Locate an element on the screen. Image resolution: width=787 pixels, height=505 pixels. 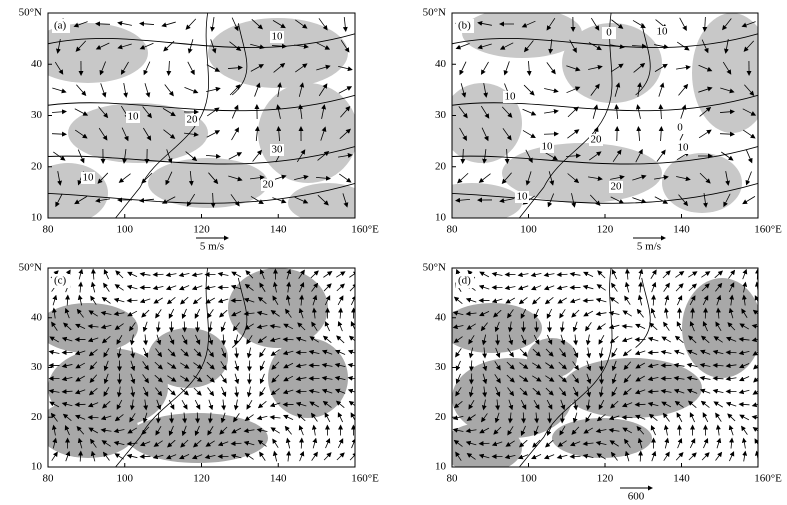
contour-line is located at coordinates (201, 155).